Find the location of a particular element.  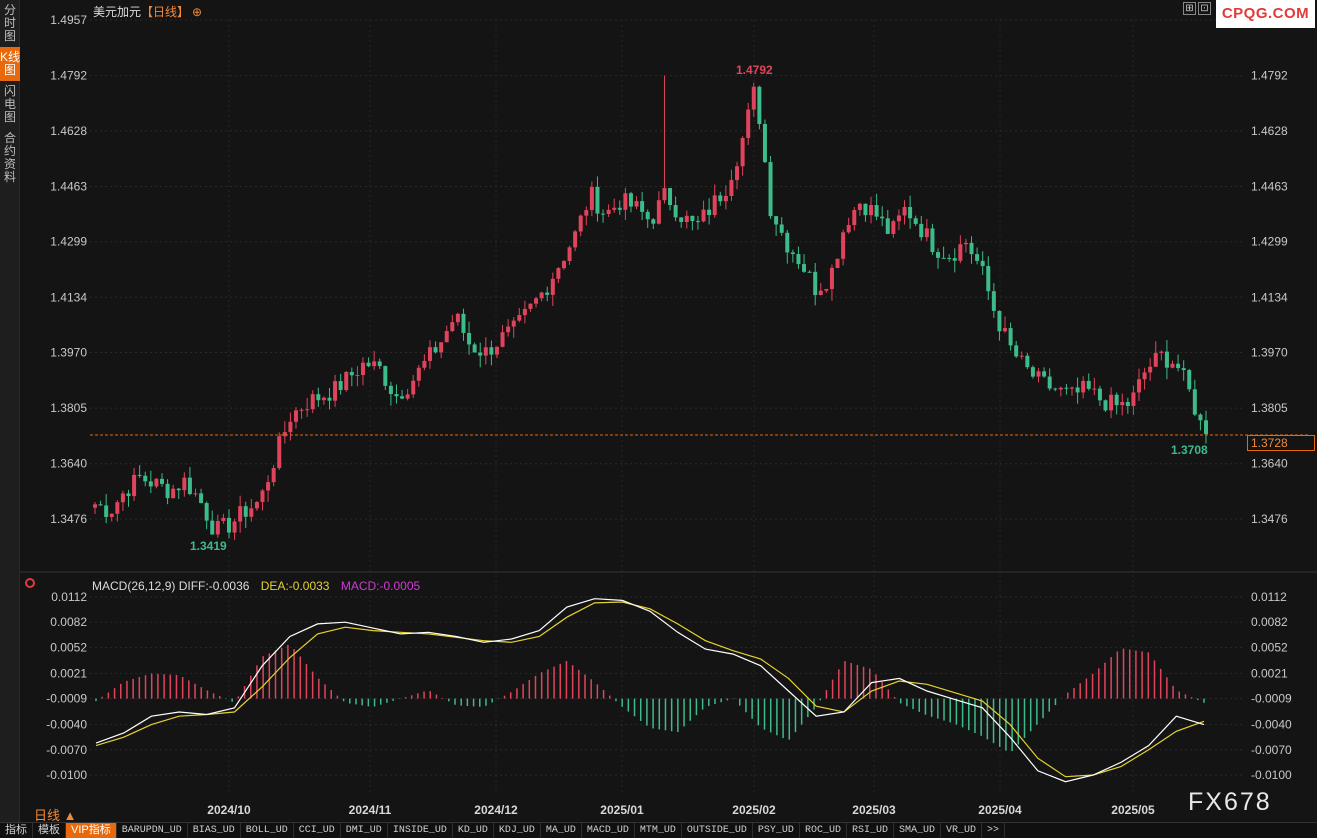

price-tick-left: 1.4792 is located at coordinates (68, 76).